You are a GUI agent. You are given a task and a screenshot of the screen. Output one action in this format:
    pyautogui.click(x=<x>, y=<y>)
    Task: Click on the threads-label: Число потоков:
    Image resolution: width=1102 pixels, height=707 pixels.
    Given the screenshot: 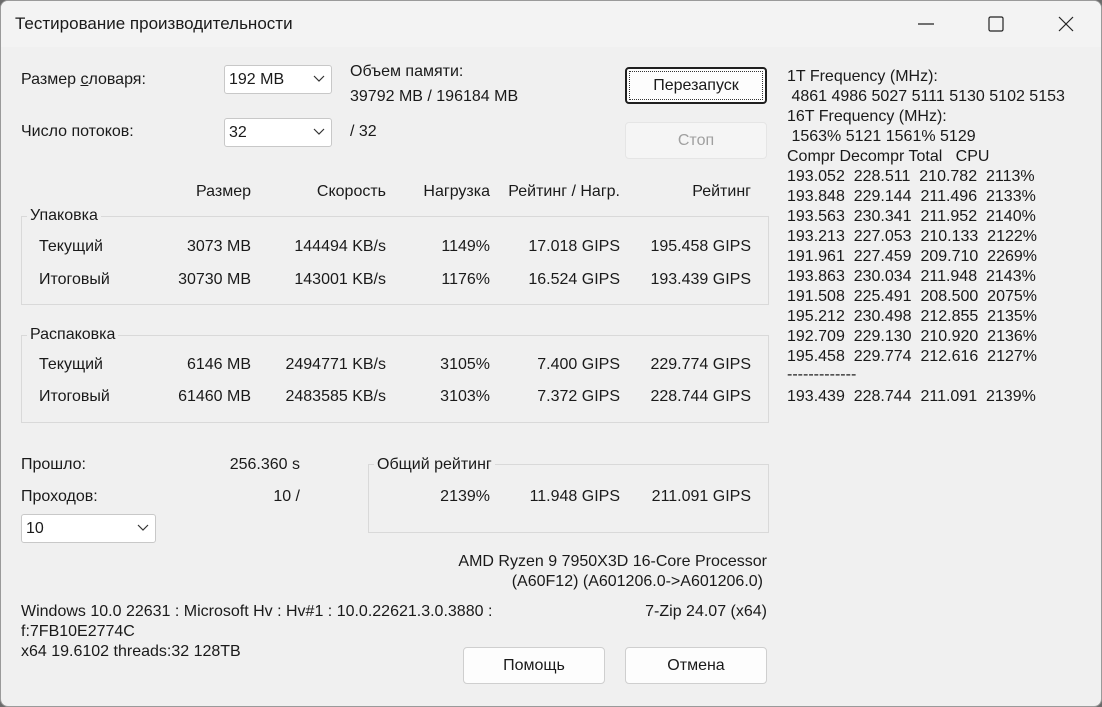 What is the action you would take?
    pyautogui.click(x=77, y=131)
    